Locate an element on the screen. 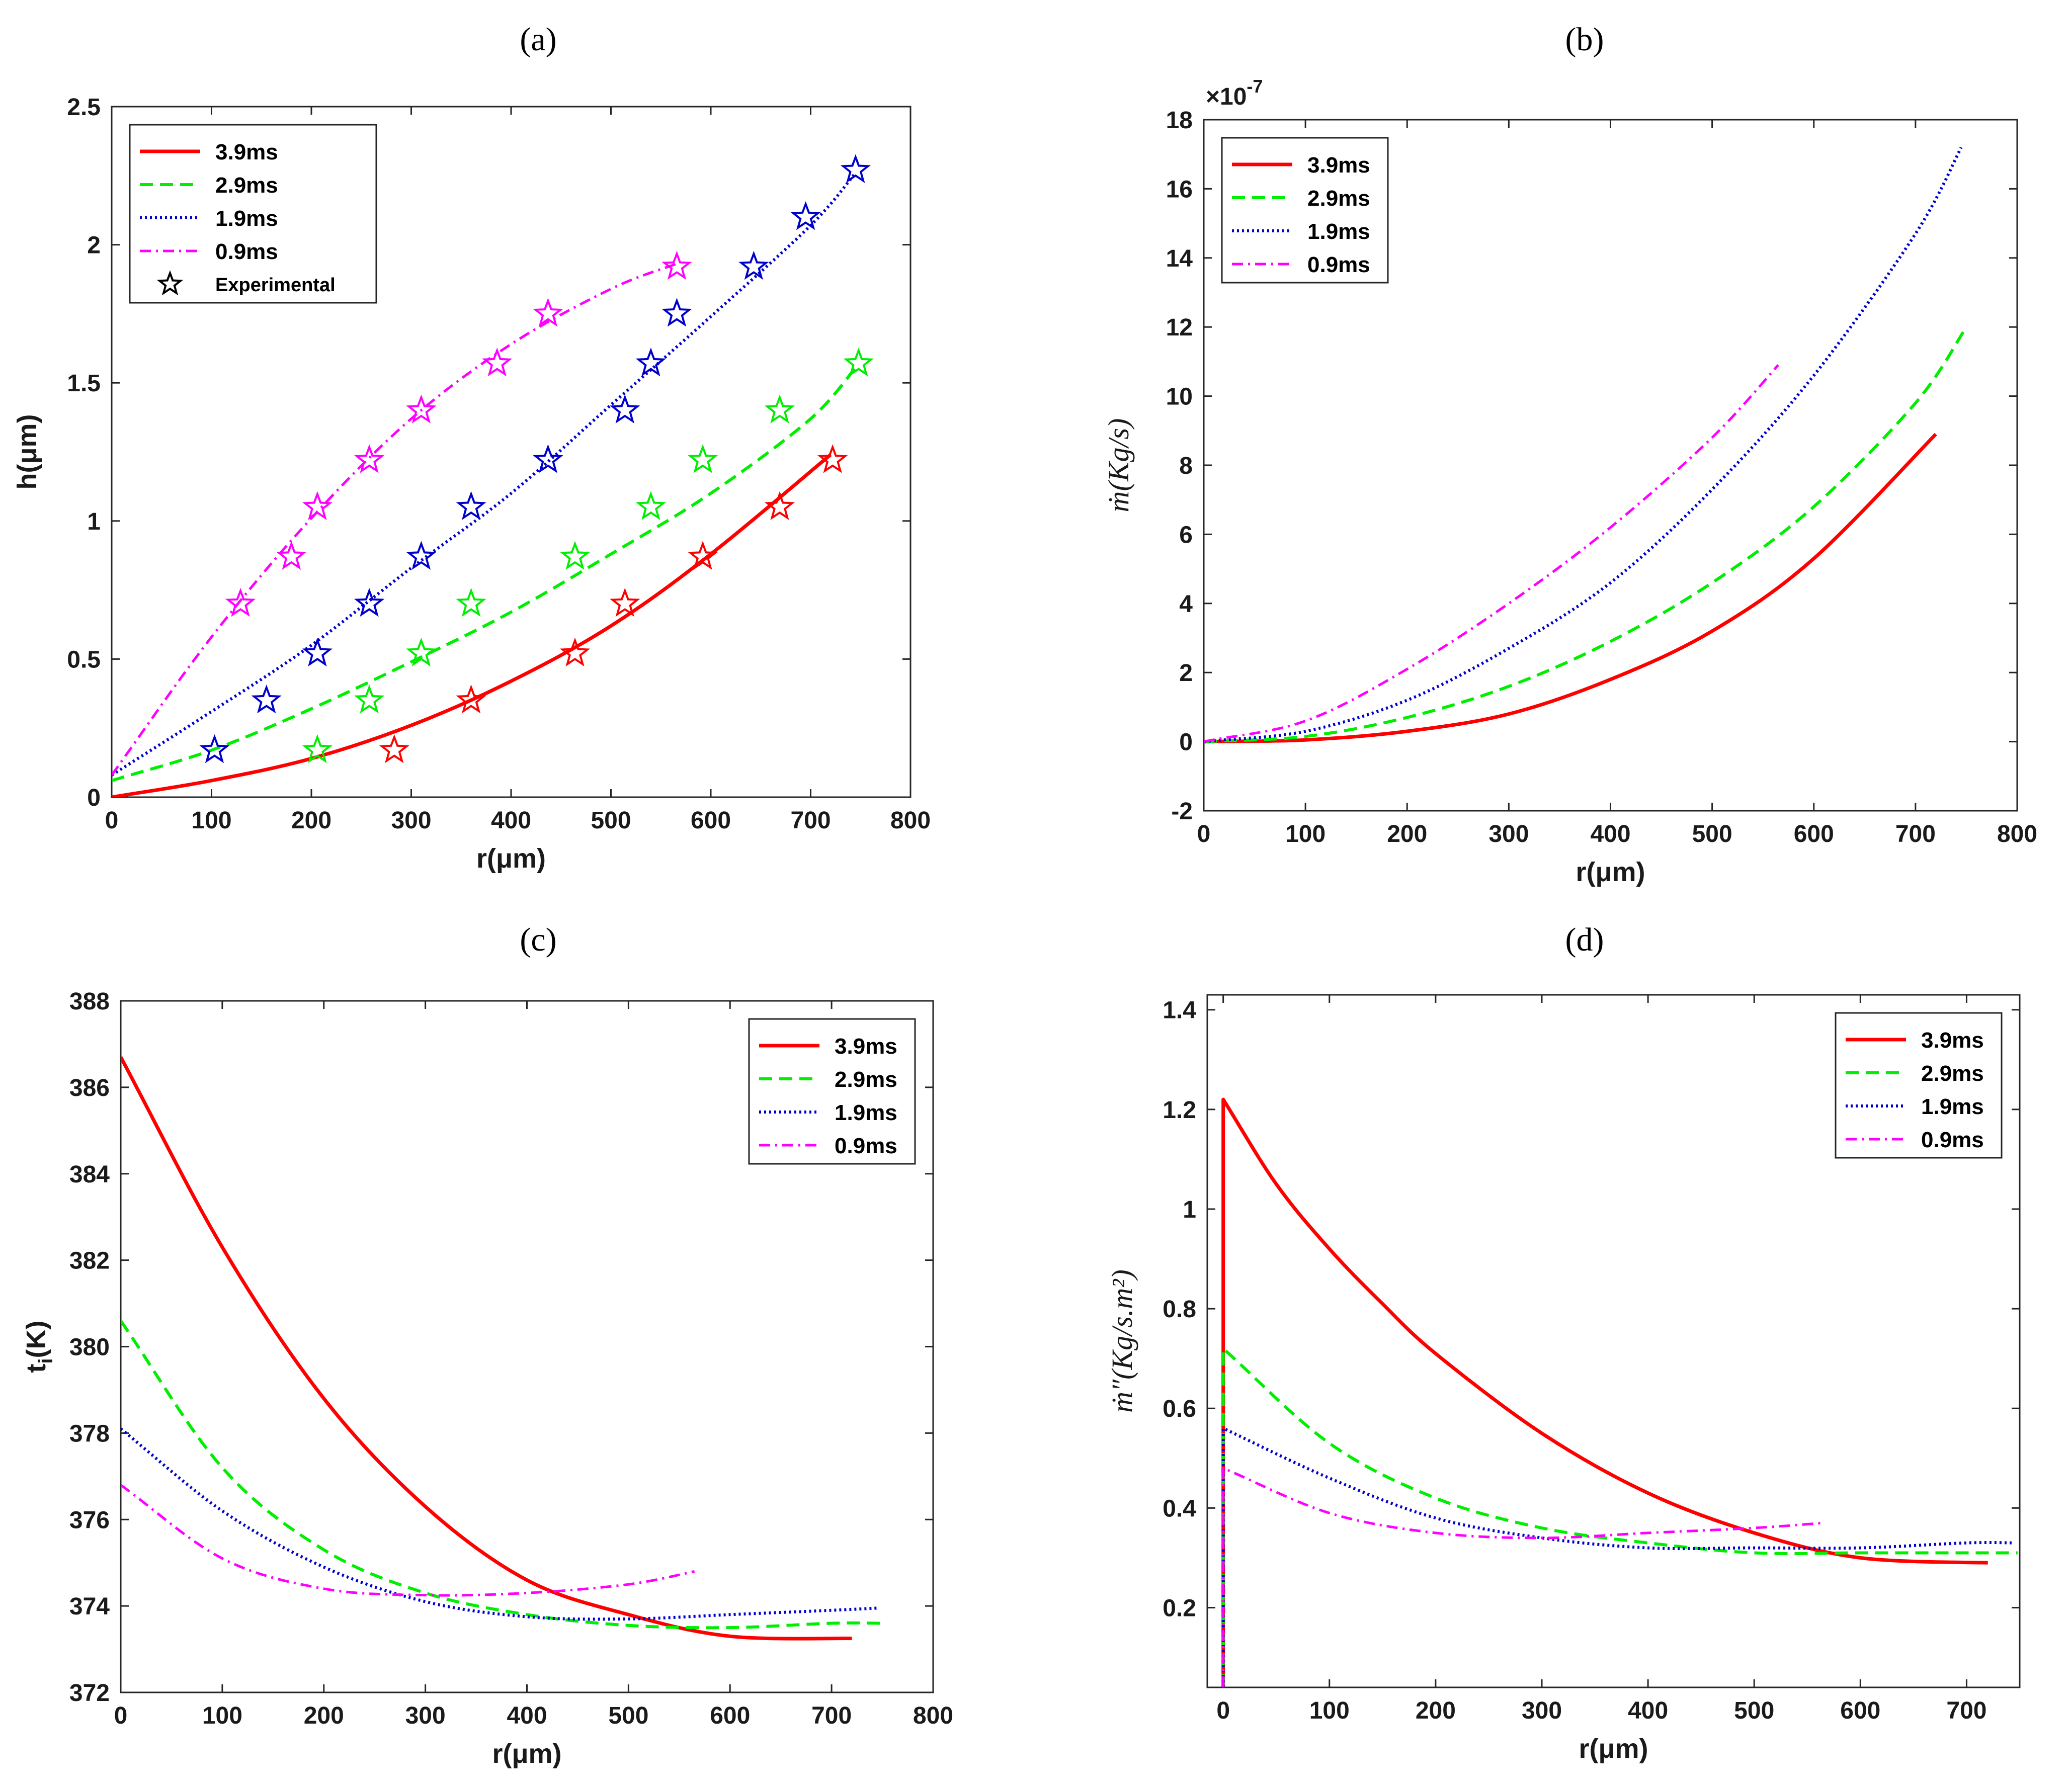 The height and width of the screenshot is (1792, 2071). y-tick-label: 1 is located at coordinates (94, 521).